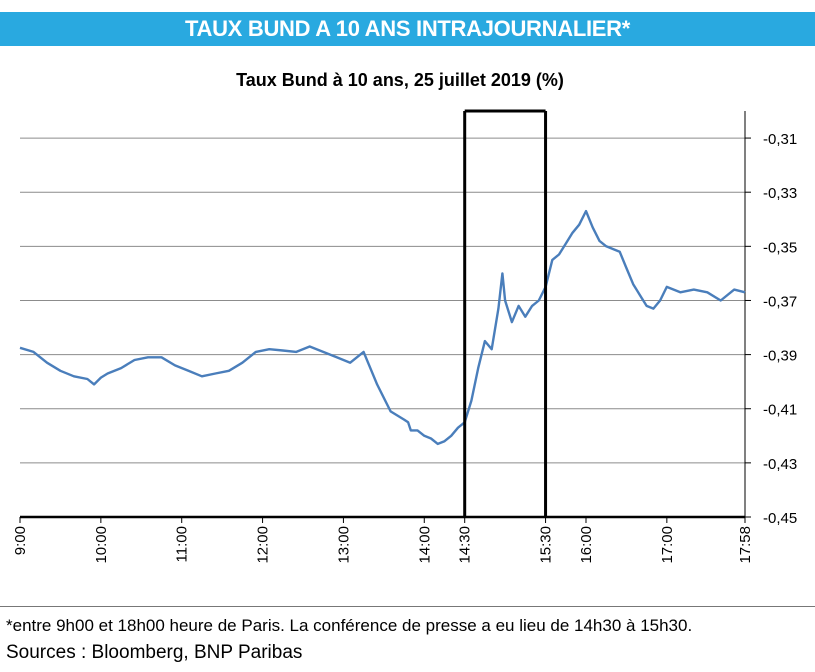  I want to click on y-tick-label: -0,33, so click(780, 193).